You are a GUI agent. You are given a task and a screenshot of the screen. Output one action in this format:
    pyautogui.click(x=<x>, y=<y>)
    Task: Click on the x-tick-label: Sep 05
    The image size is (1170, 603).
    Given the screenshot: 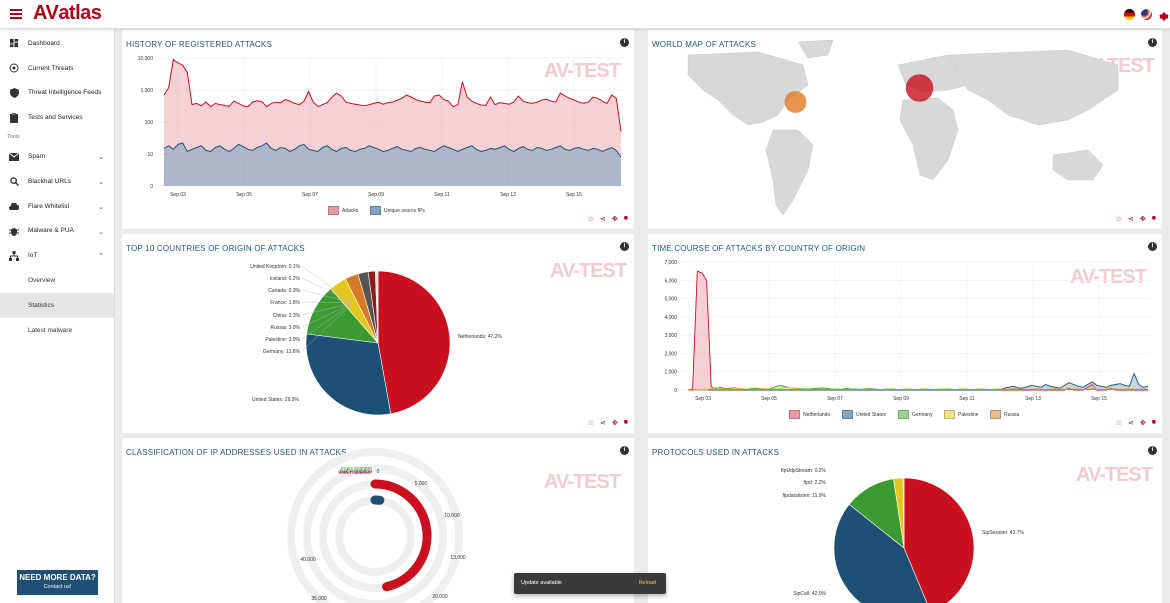 What is the action you would take?
    pyautogui.click(x=769, y=399)
    